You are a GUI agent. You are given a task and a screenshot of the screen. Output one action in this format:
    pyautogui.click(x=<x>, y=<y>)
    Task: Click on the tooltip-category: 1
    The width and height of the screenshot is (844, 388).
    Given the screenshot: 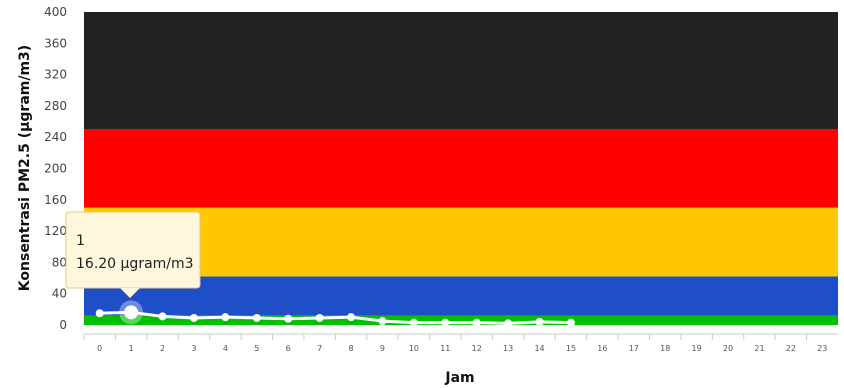 What is the action you would take?
    pyautogui.click(x=80, y=241)
    